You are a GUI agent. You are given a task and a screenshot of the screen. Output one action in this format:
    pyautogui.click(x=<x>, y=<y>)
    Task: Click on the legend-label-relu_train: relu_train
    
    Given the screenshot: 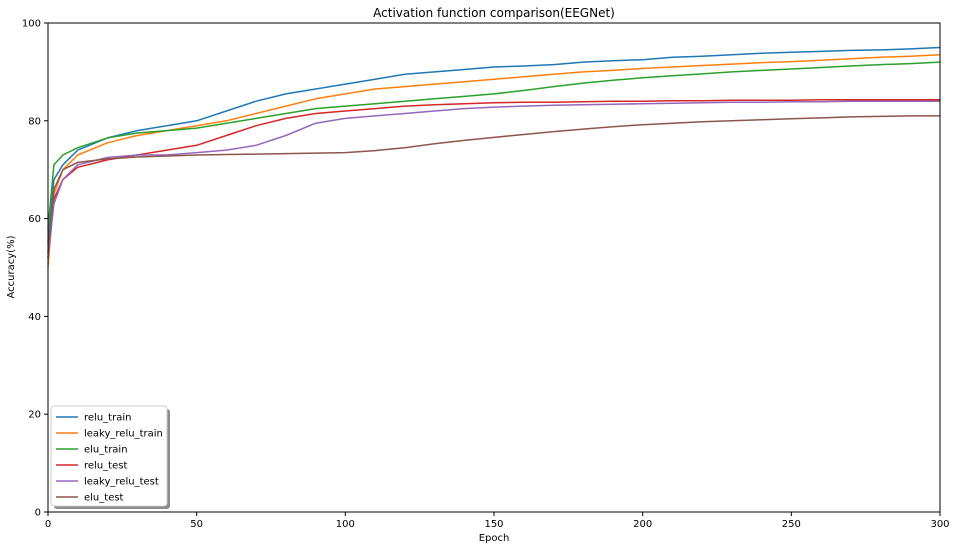 What is the action you would take?
    pyautogui.click(x=107, y=418)
    